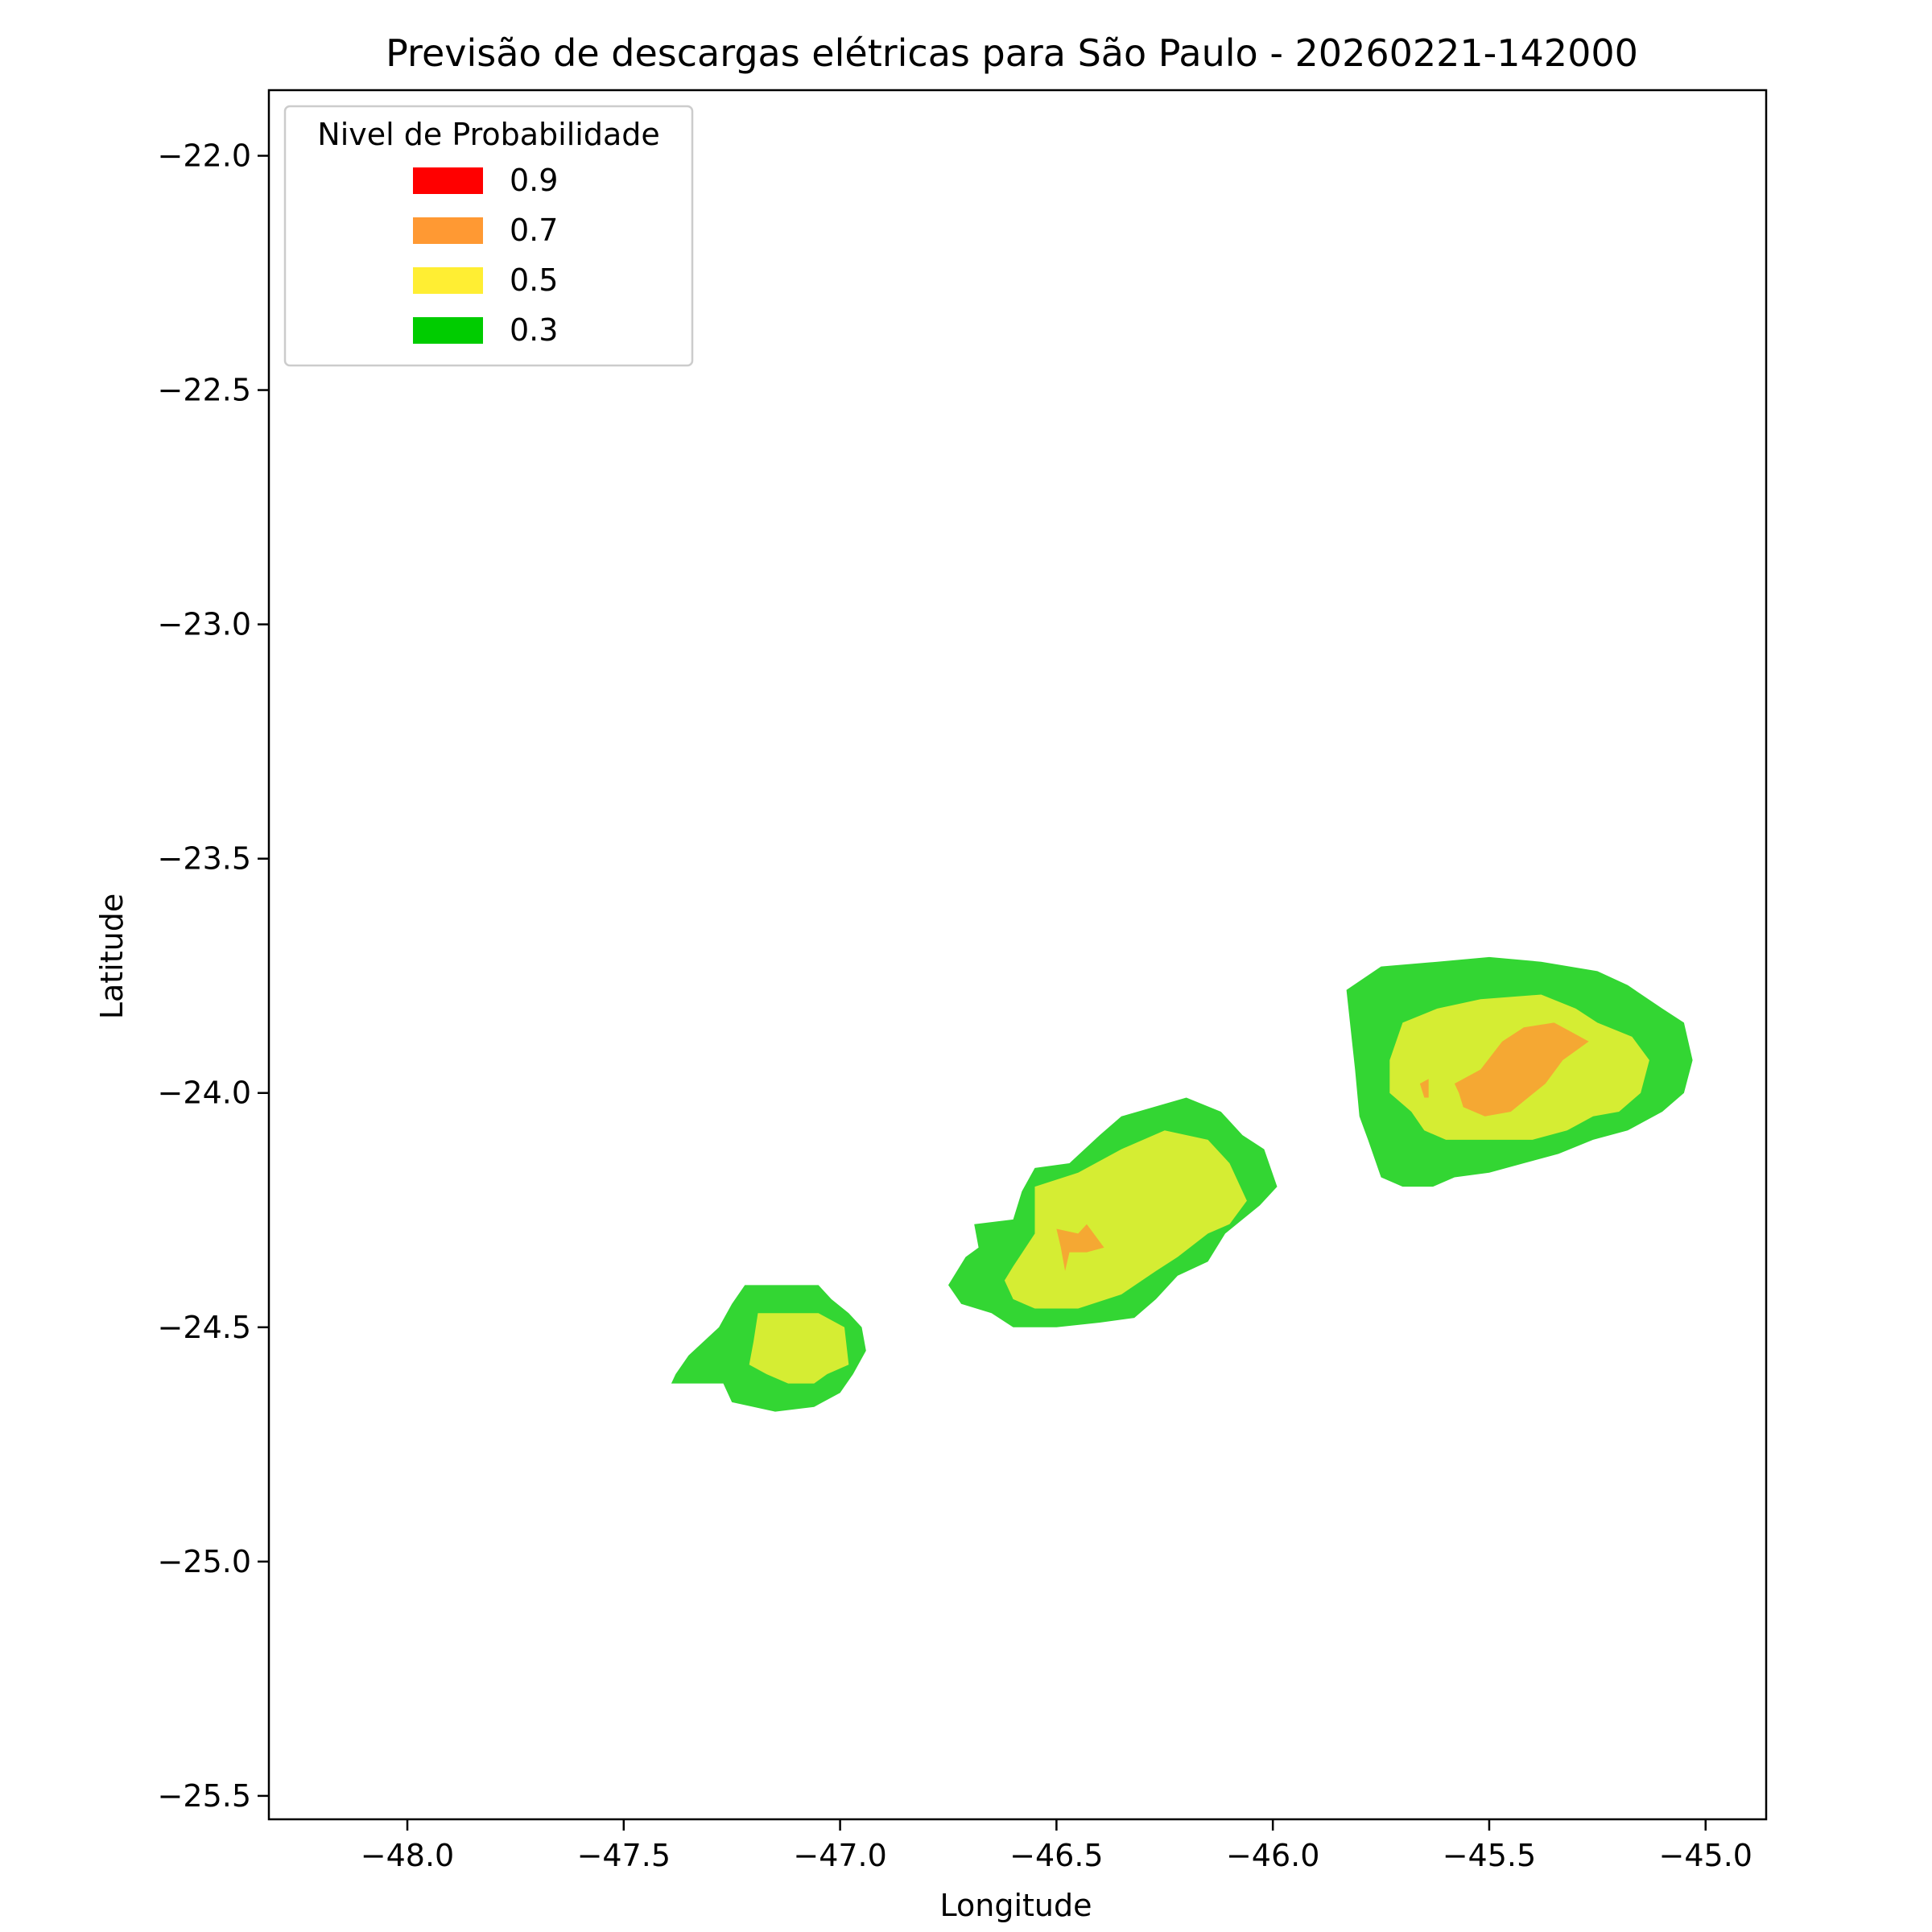  I want to click on legend-label: 0.7, so click(534, 231).